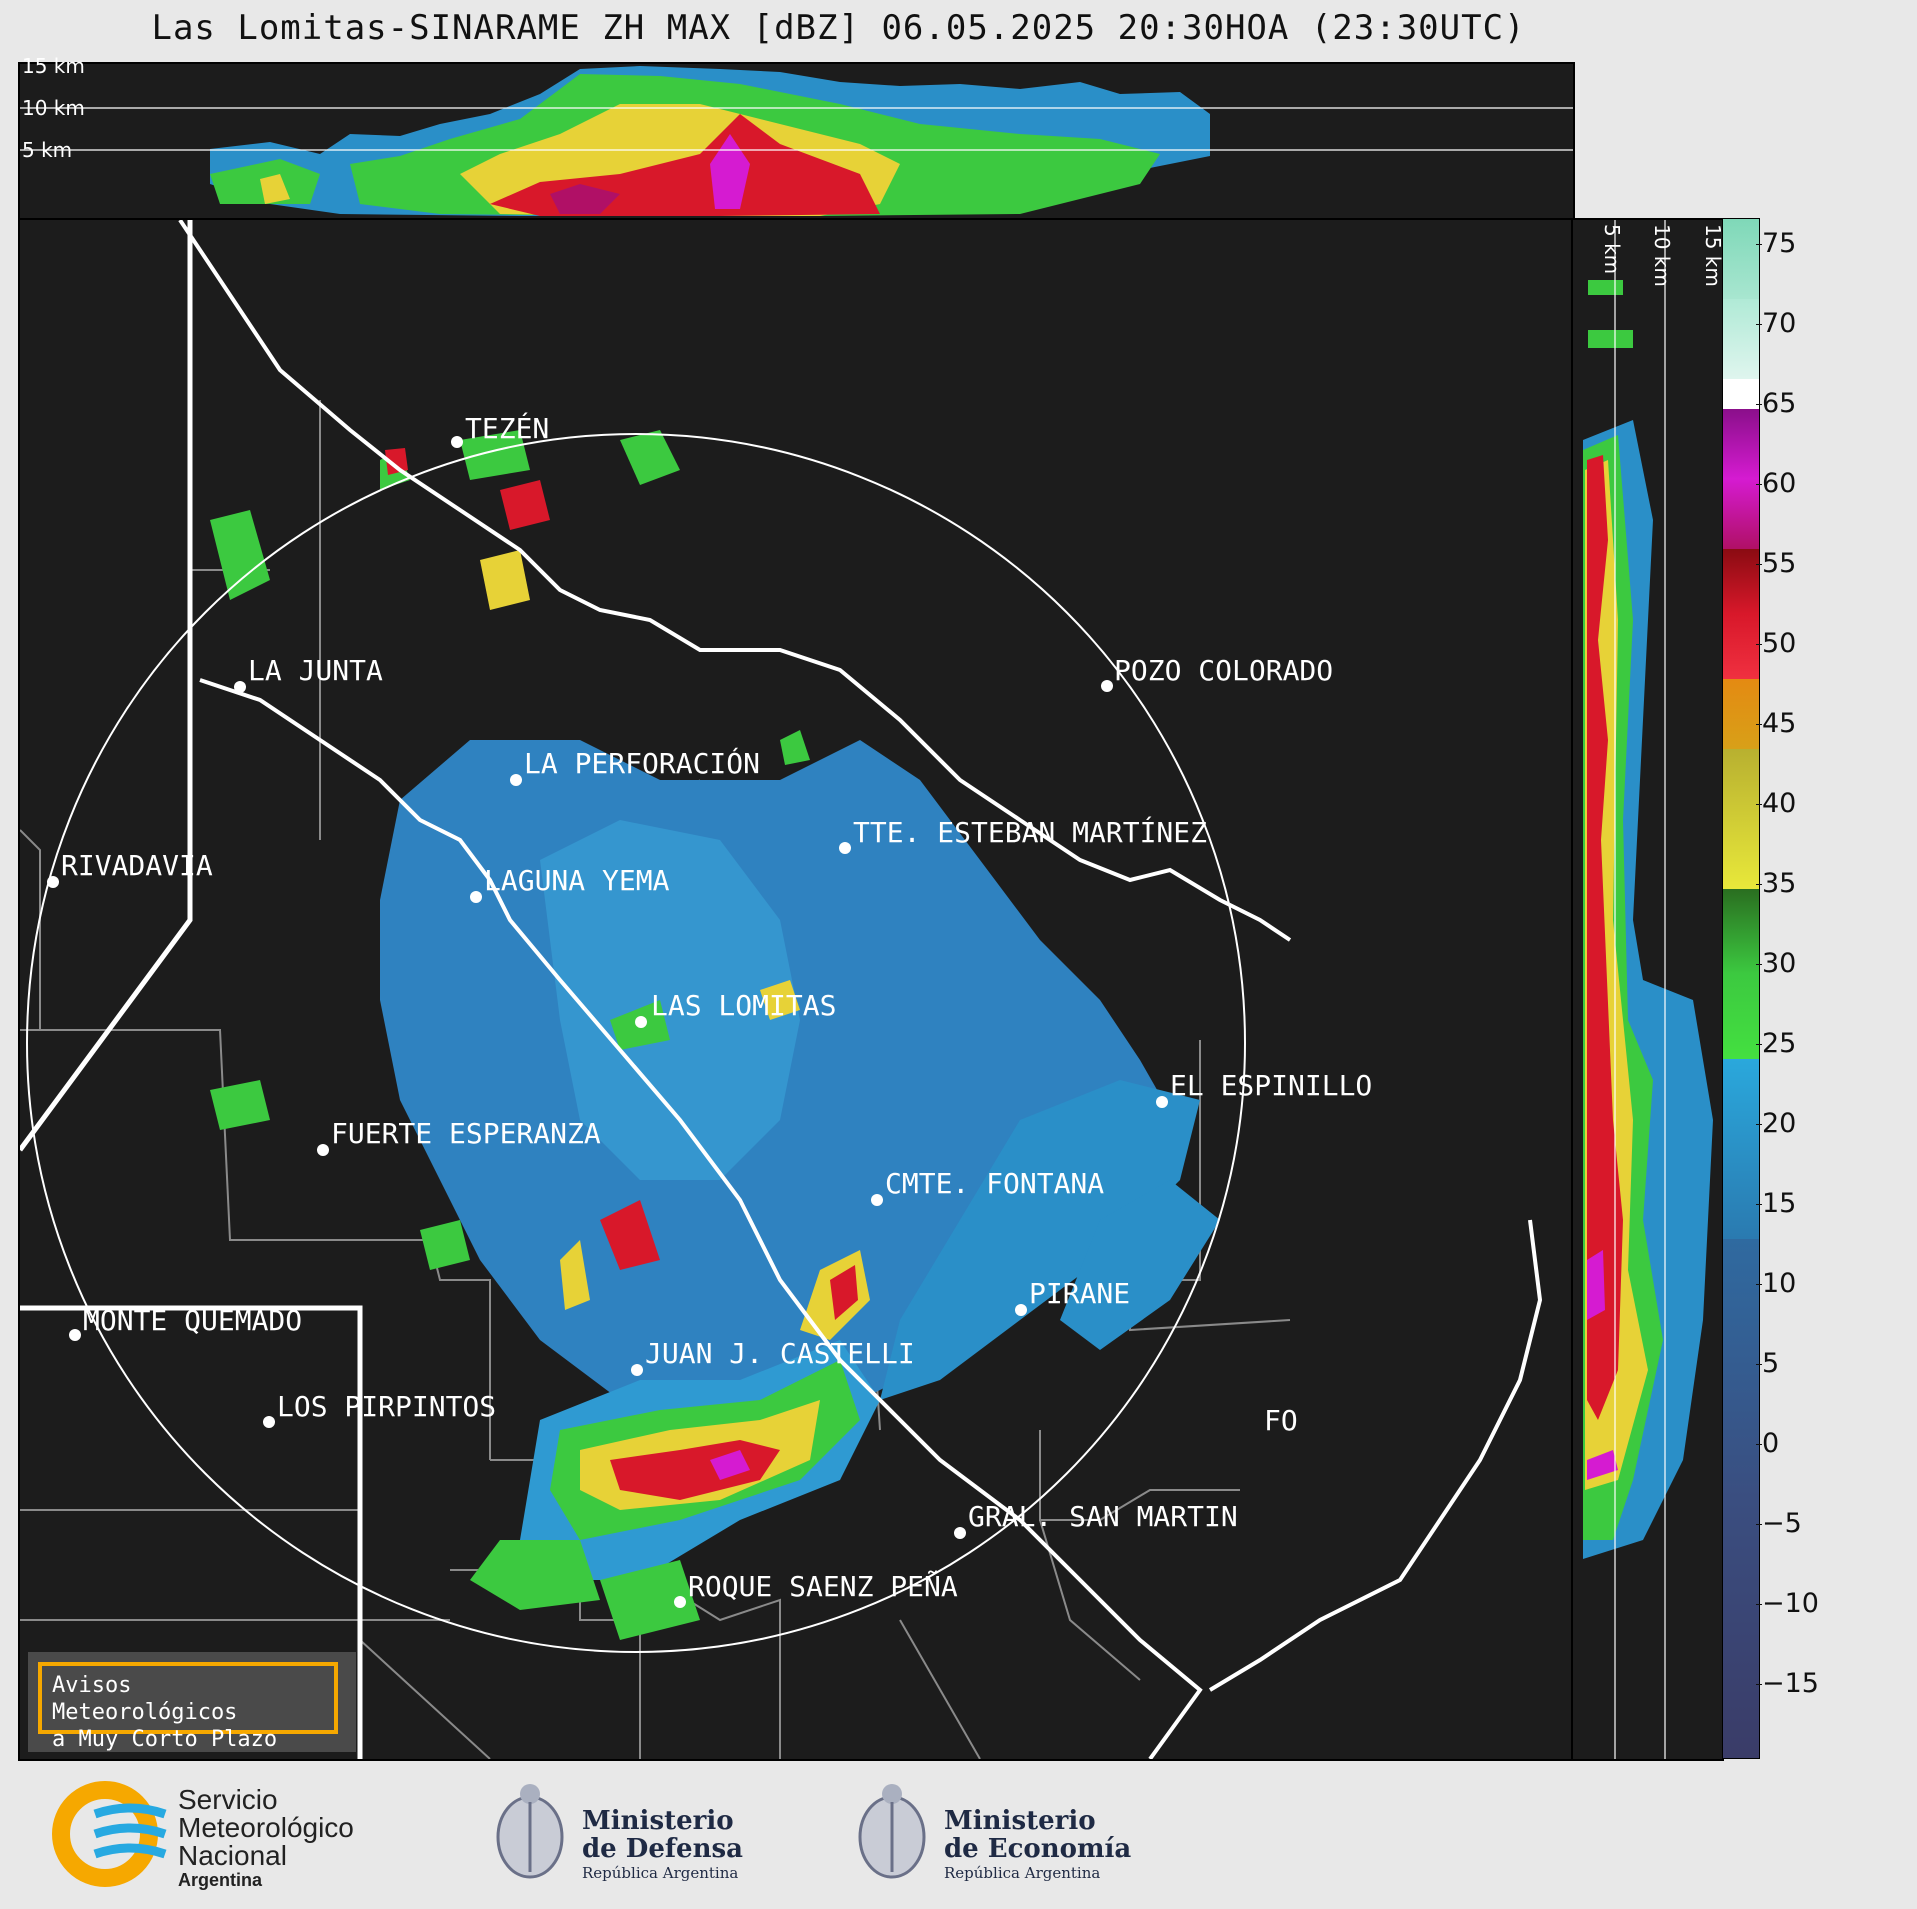 This screenshot has width=1917, height=1909. I want to click on defensa-coat-of-arms-icon, so click(530, 1831).